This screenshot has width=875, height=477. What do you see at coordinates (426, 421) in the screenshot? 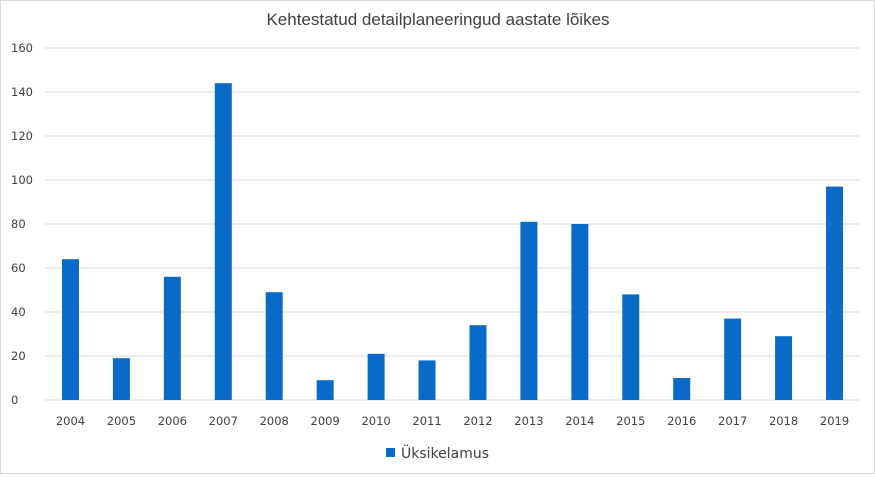
I see `x-tick-label-2011: 2011` at bounding box center [426, 421].